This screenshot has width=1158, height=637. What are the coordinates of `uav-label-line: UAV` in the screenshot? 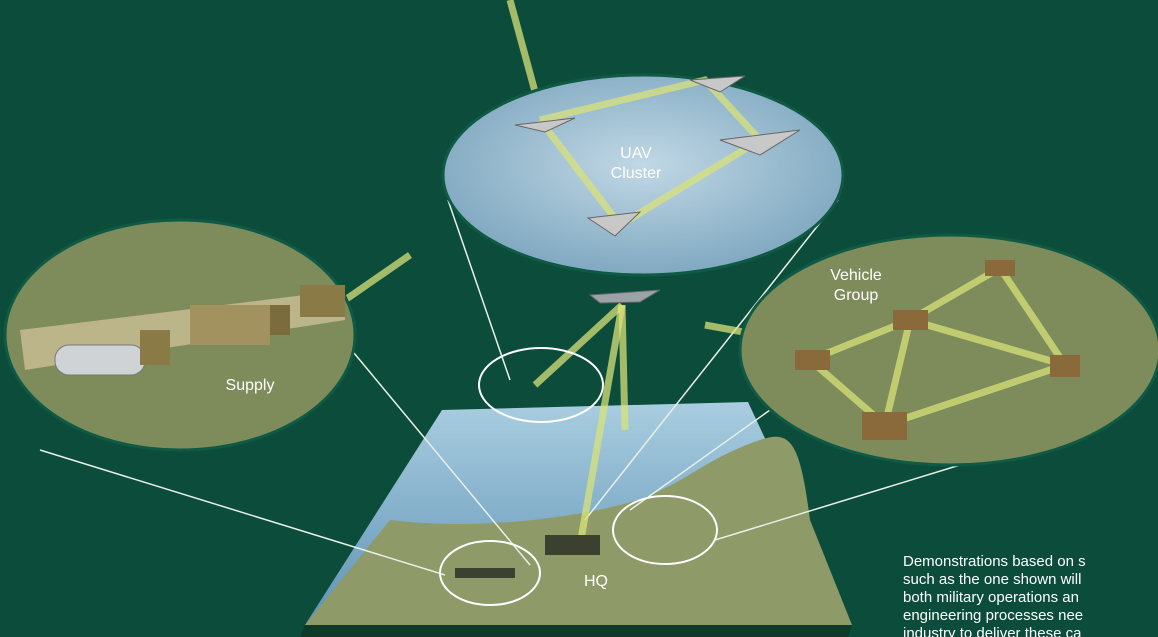 It's located at (636, 153).